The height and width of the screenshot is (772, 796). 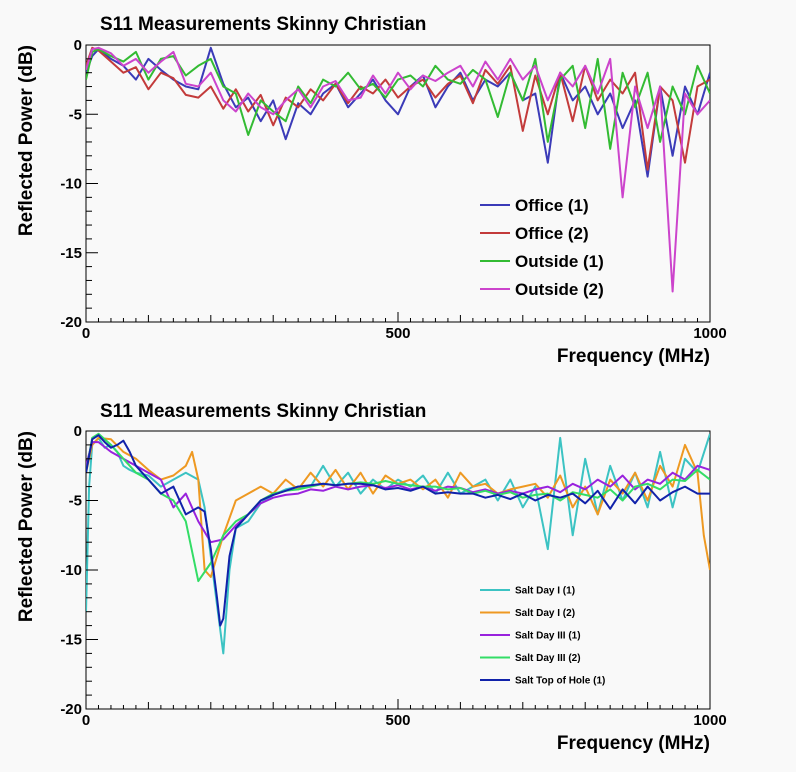 What do you see at coordinates (545, 613) in the screenshot?
I see `legend-label: Salt Day I (2)` at bounding box center [545, 613].